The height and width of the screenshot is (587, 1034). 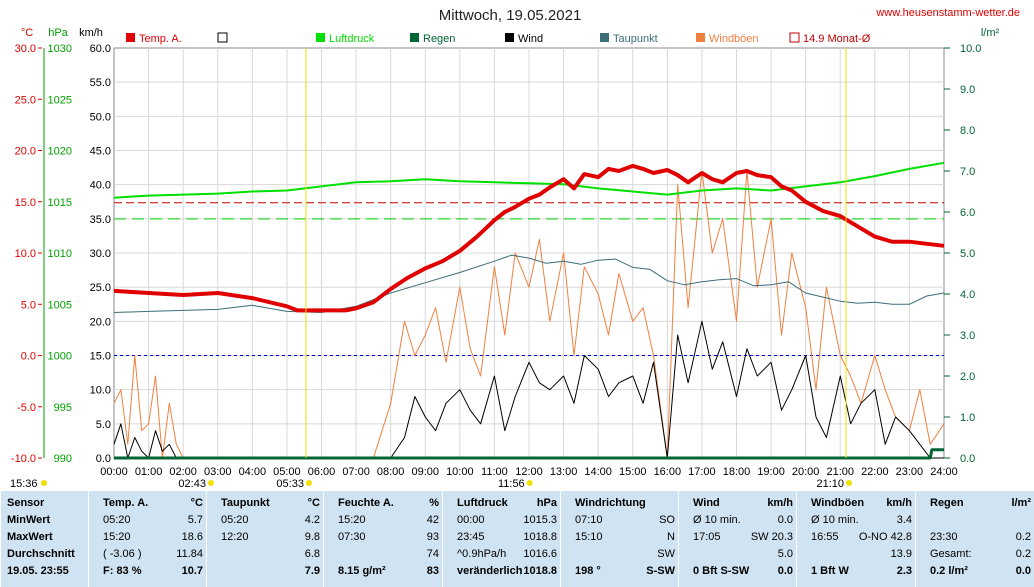 I want to click on stats-summary: F: 83 % 10.7, so click(x=148, y=571).